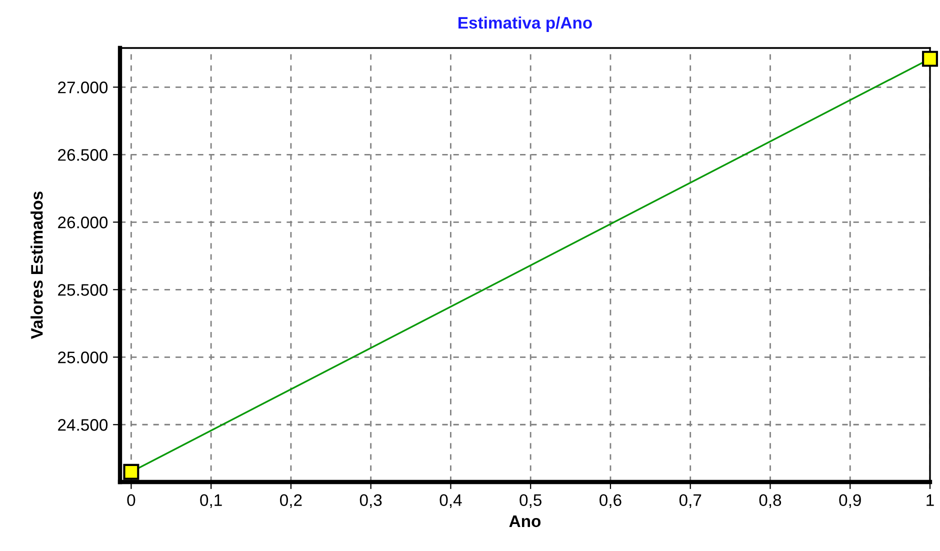  Describe the element at coordinates (83, 155) in the screenshot. I see `y-tick-label: 26.500` at that location.